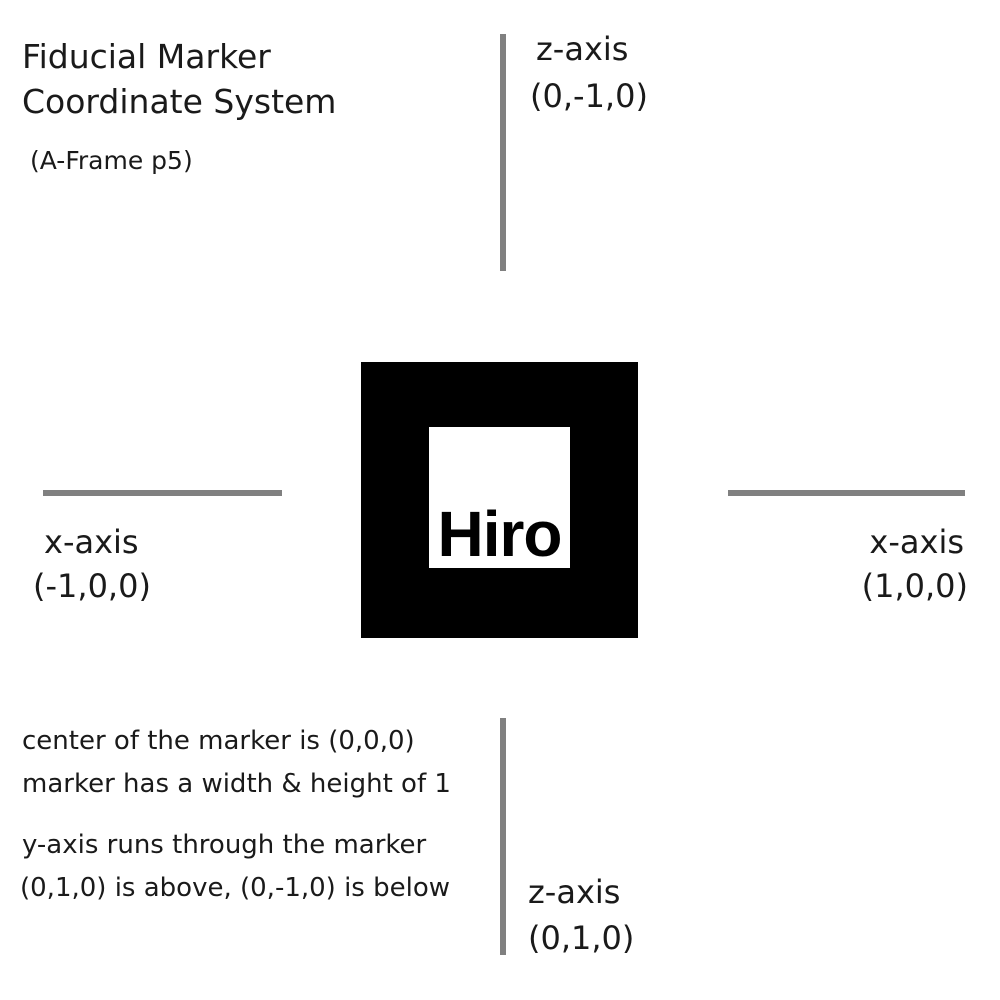 The width and height of the screenshot is (1000, 1000). I want to click on hiro-marker-inner-square: Hiro, so click(499, 497).